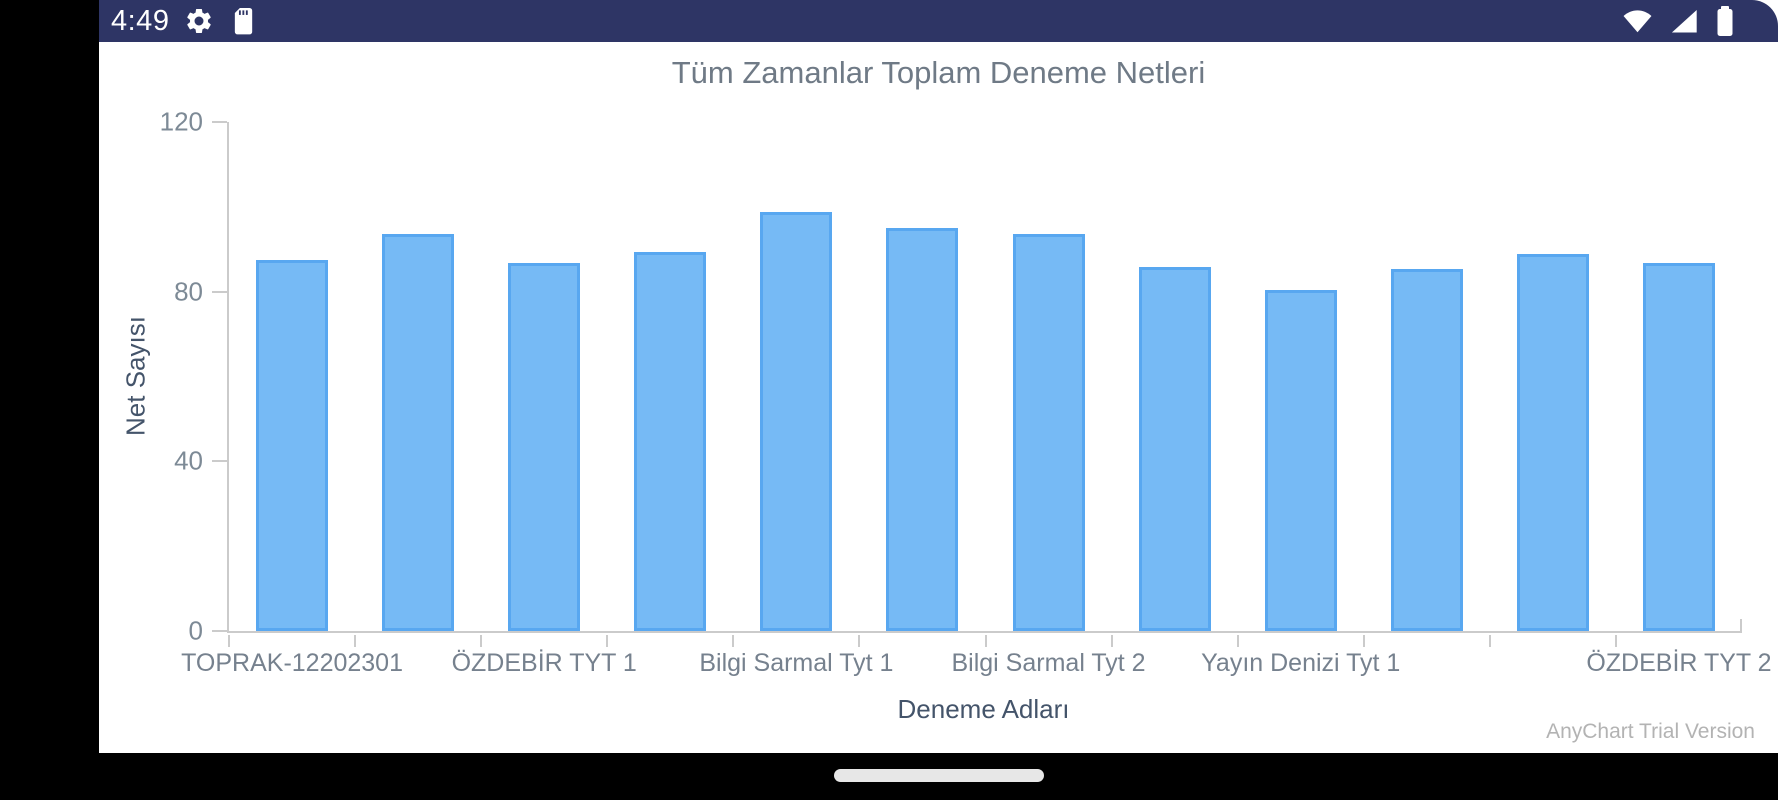  I want to click on x-axis-category-label: Yayın Denizi Tyt 1, so click(1301, 663).